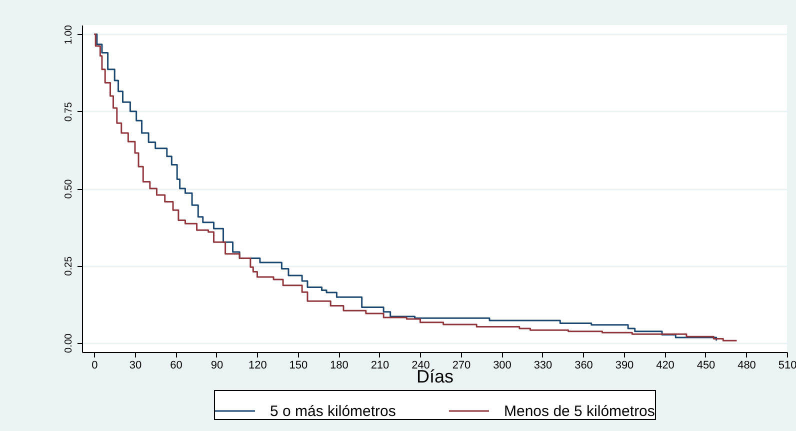 This screenshot has width=796, height=431. Describe the element at coordinates (217, 366) in the screenshot. I see `x-tick-label: 90` at that location.